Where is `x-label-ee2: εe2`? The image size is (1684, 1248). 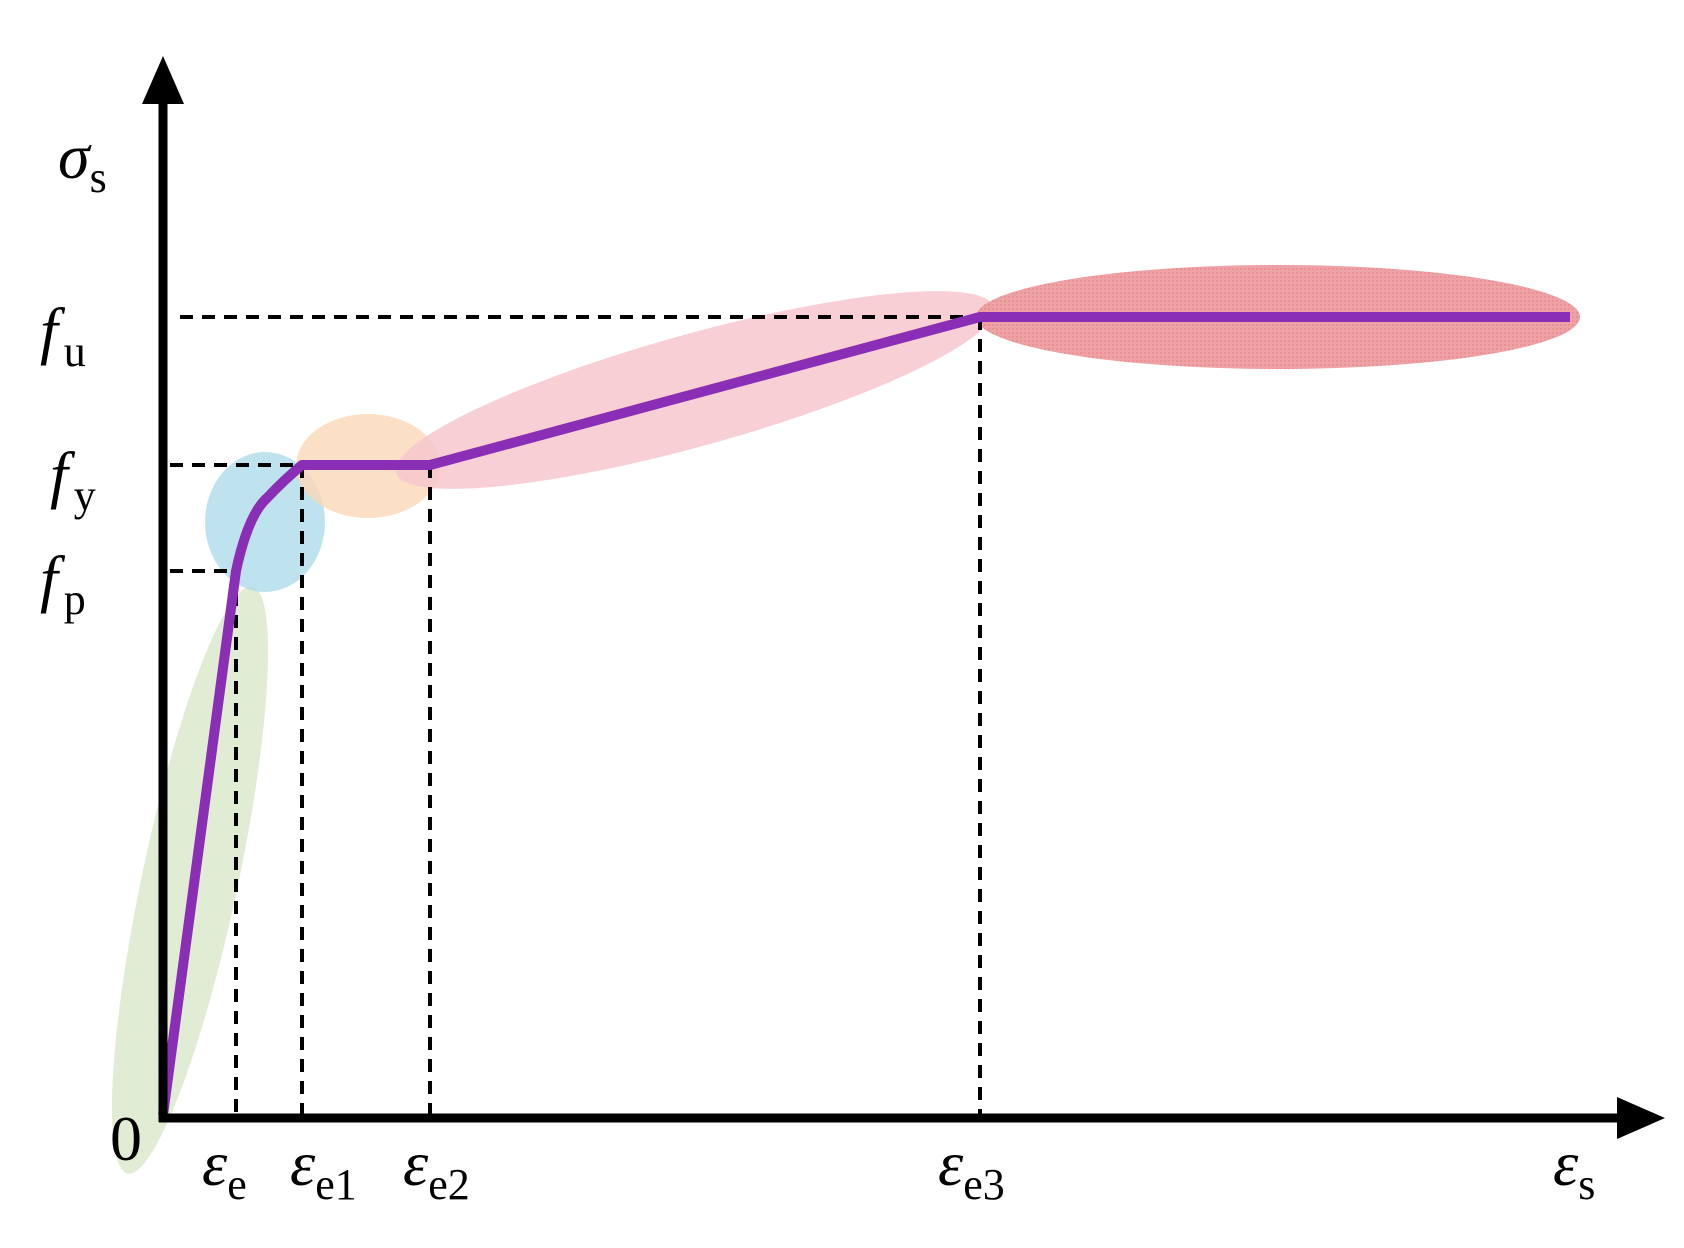
x-label-ee2: εe2 is located at coordinates (436, 1168).